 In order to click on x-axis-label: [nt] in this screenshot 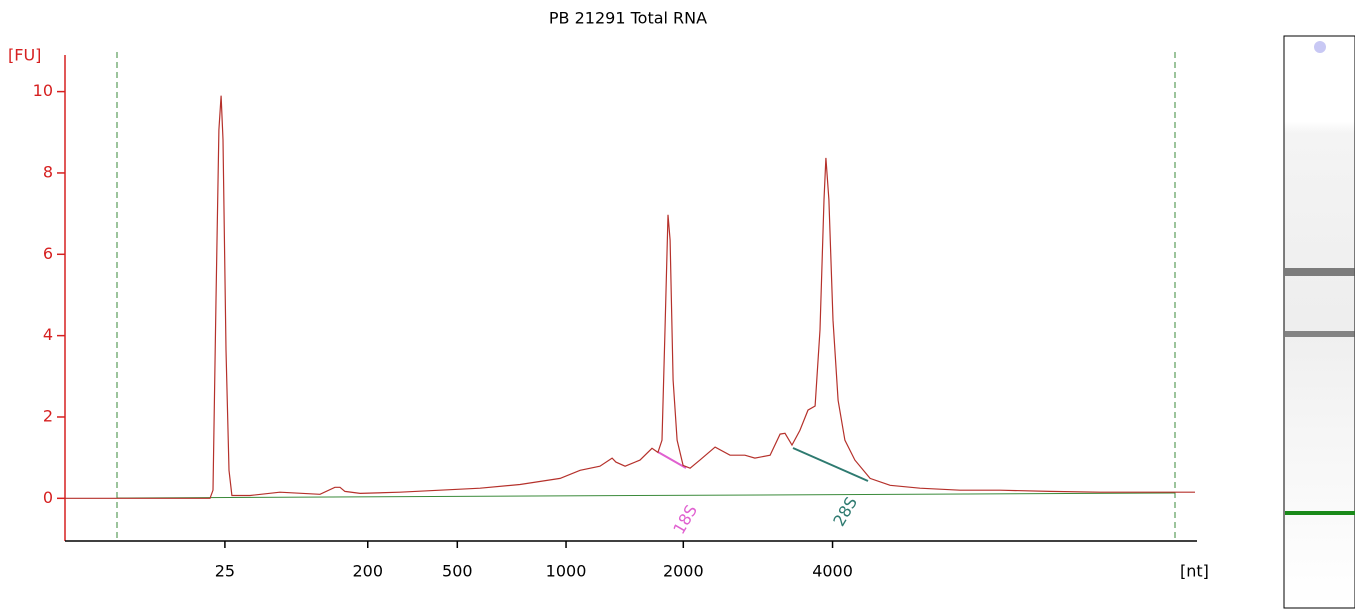, I will do `click(1194, 571)`.